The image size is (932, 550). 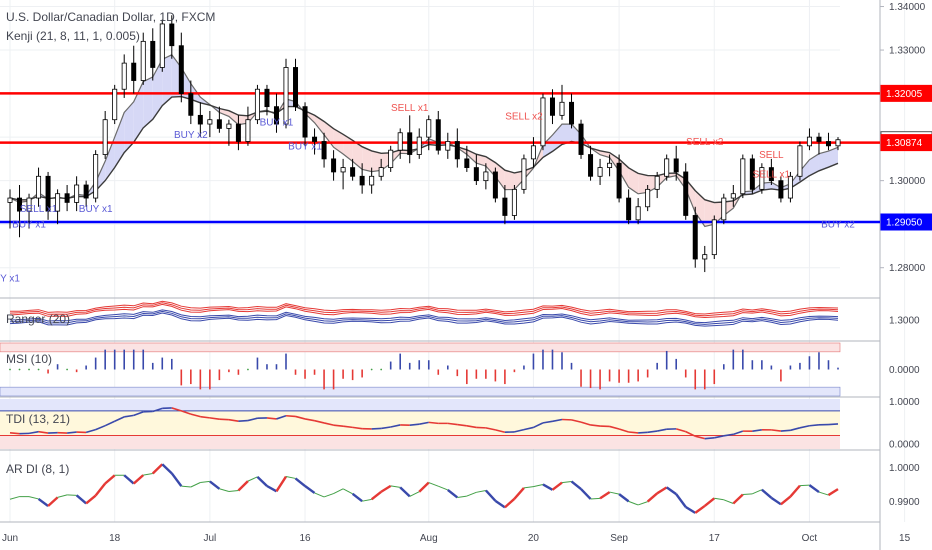 What do you see at coordinates (534, 538) in the screenshot?
I see `time-tick-label: 20` at bounding box center [534, 538].